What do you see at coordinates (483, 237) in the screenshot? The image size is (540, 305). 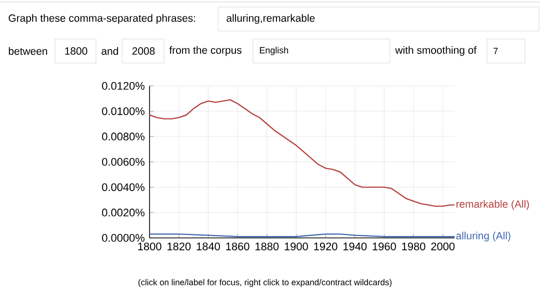 I see `series-label: alluring (All)` at bounding box center [483, 237].